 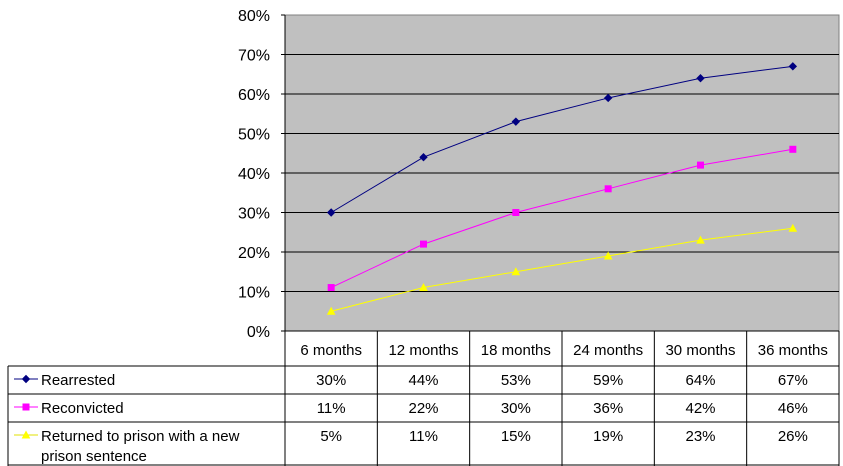 What do you see at coordinates (254, 135) in the screenshot?
I see `y-tick-label: 50%` at bounding box center [254, 135].